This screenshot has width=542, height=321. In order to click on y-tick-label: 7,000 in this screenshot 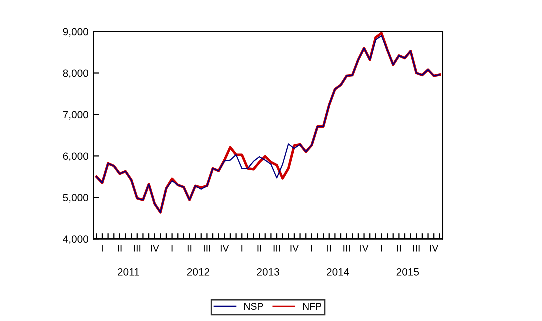, I will do `click(75, 115)`.